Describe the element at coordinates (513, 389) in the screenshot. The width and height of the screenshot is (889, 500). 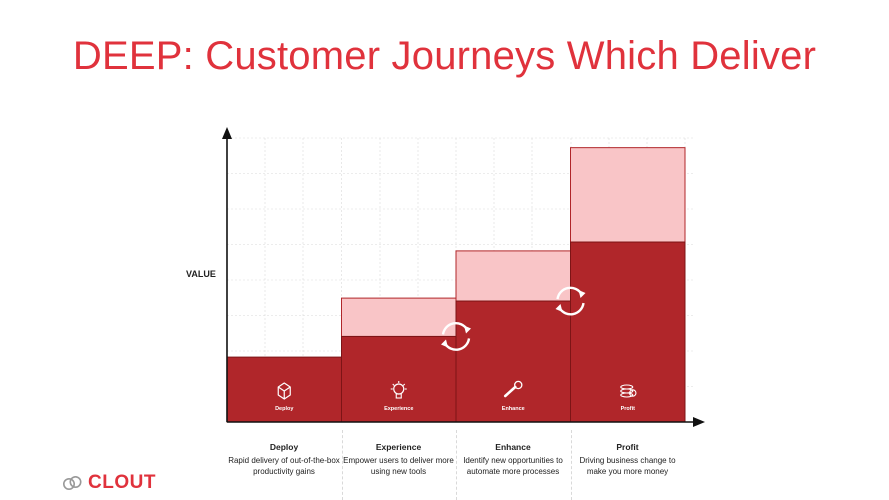
I see `wrench-icon` at that location.